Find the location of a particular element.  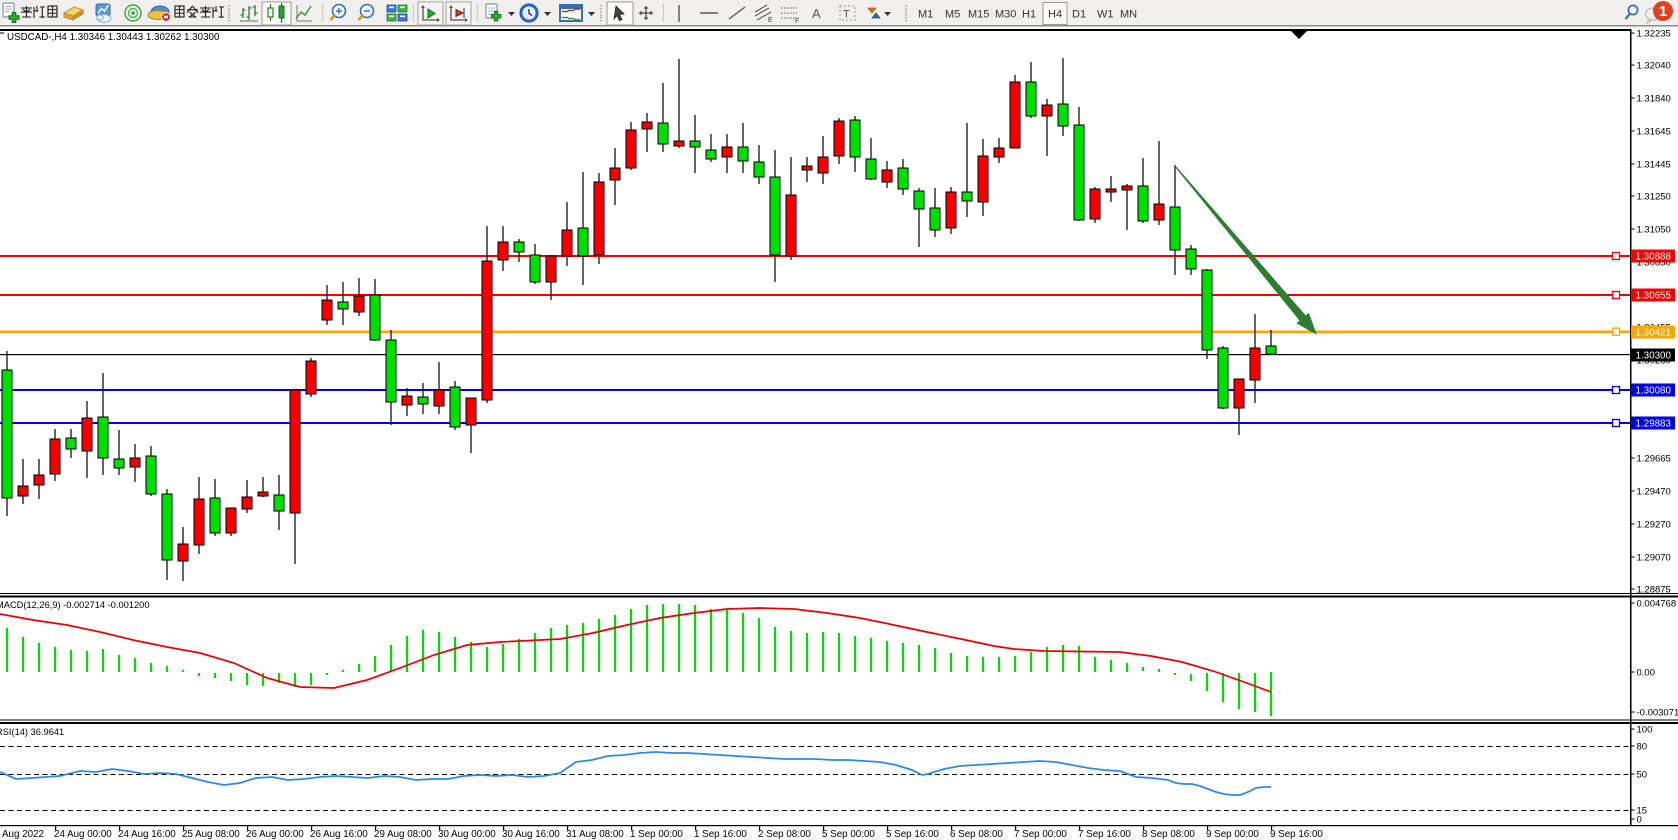

svg-text: M5 is located at coordinates (952, 15).